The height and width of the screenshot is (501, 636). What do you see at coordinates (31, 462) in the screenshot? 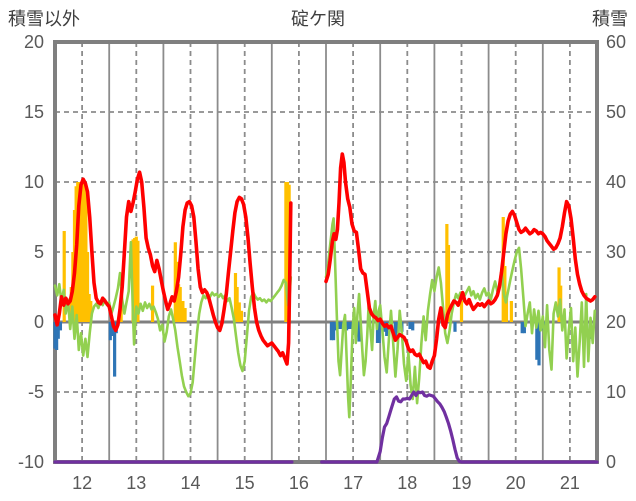
I see `left-axis-tick-label: -10` at bounding box center [31, 462].